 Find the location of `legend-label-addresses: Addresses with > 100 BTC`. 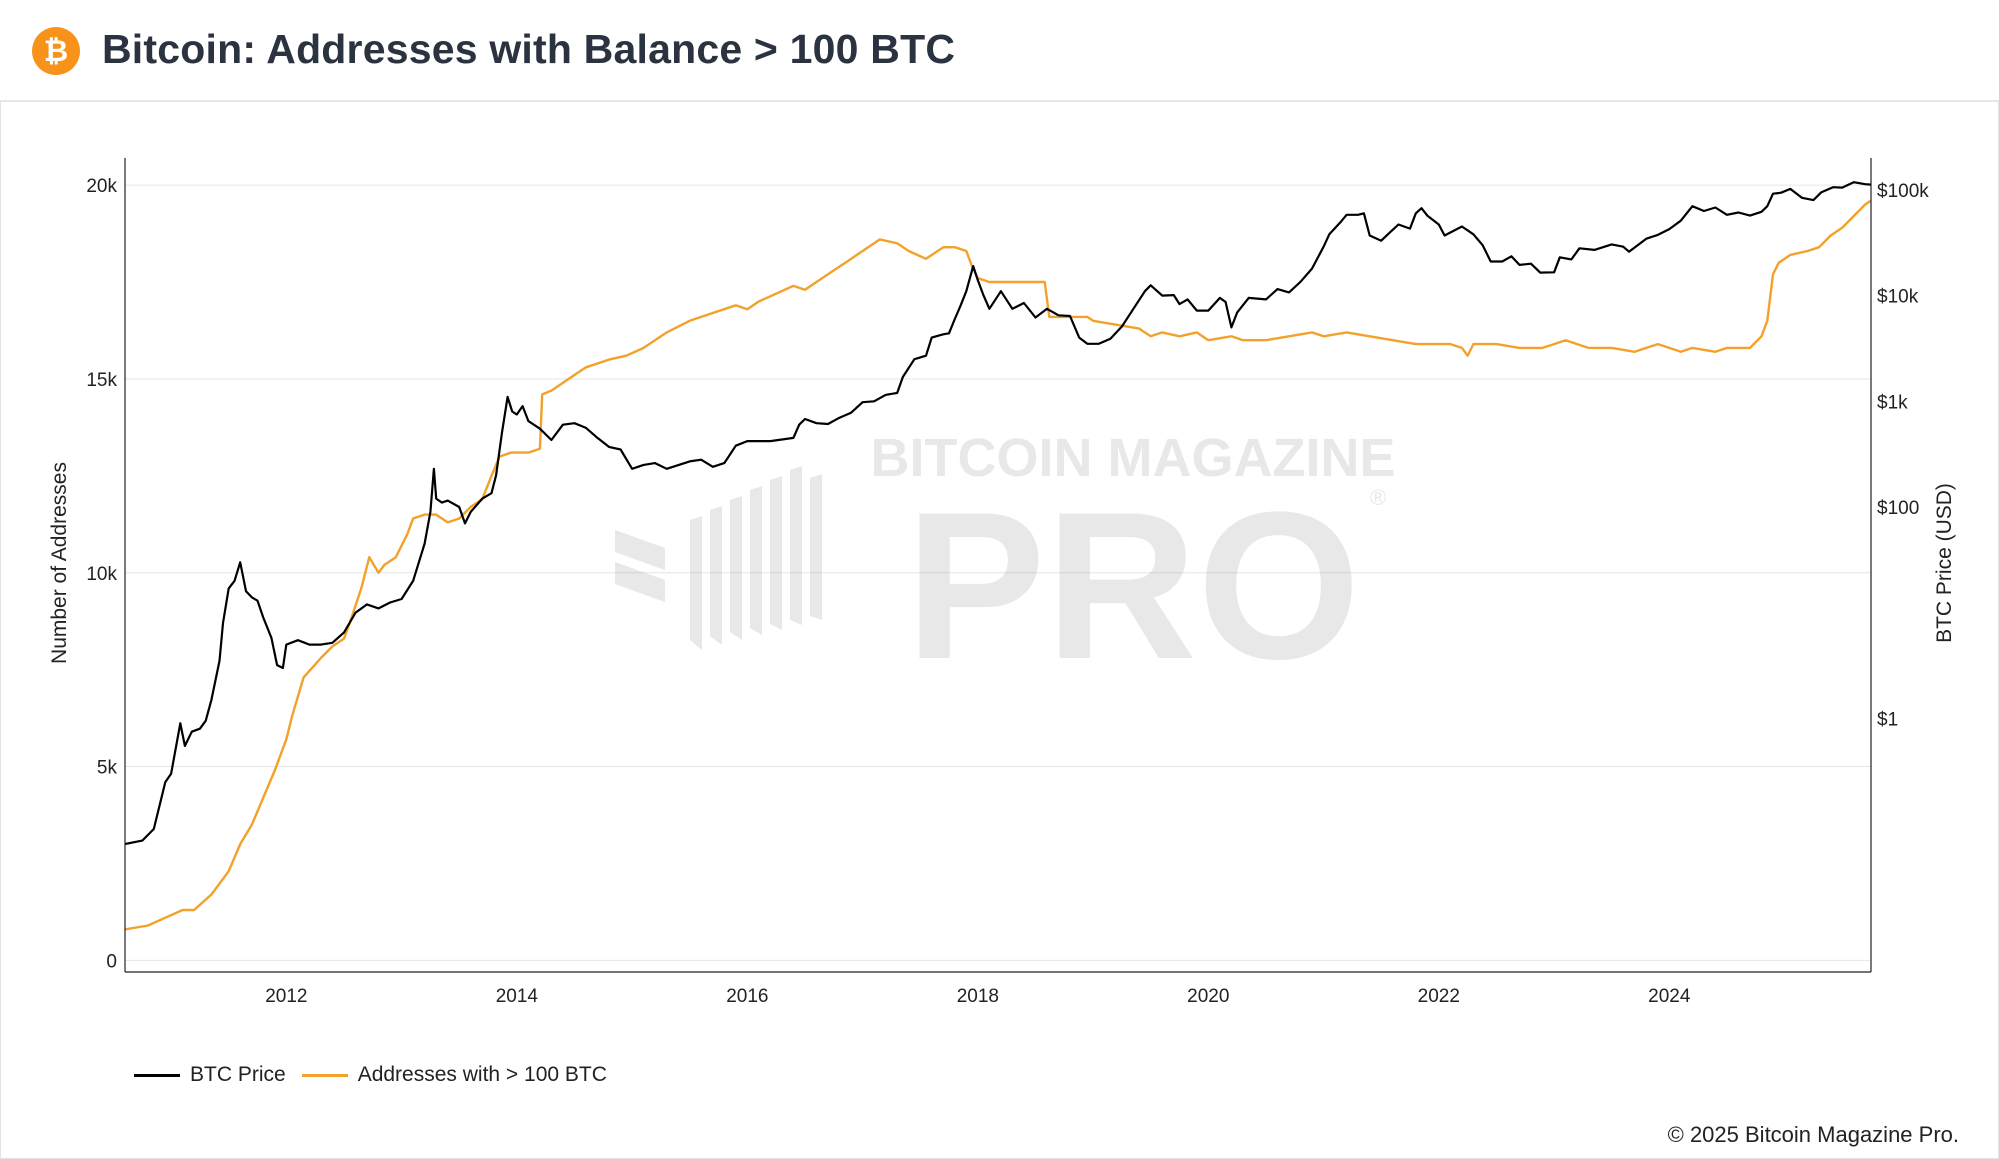

legend-label-addresses: Addresses with > 100 BTC is located at coordinates (482, 1074).